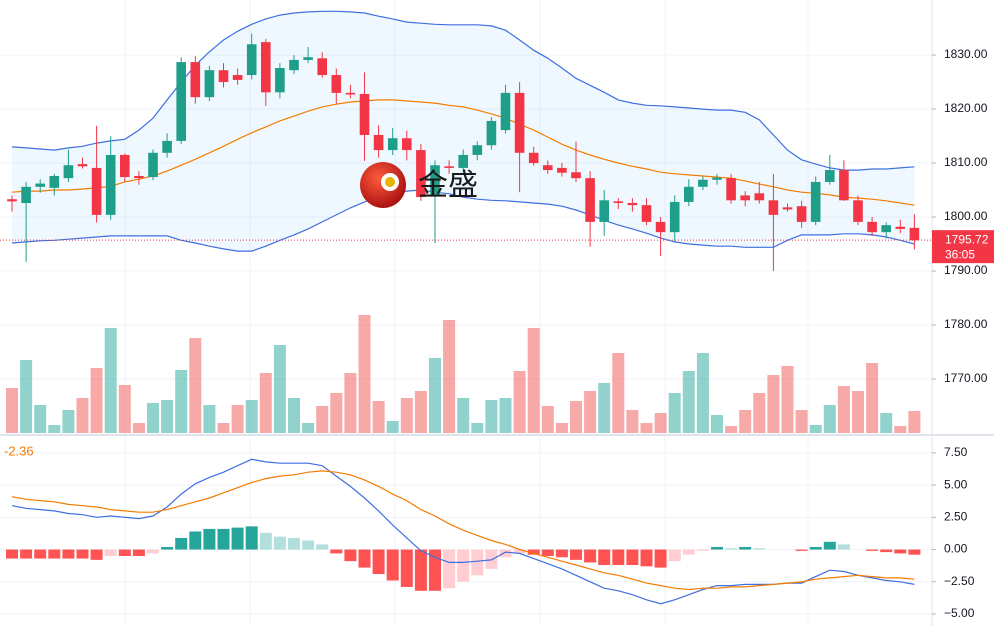 This screenshot has width=994, height=626. Describe the element at coordinates (956, 516) in the screenshot. I see `y-tick-label: 2.50` at that location.